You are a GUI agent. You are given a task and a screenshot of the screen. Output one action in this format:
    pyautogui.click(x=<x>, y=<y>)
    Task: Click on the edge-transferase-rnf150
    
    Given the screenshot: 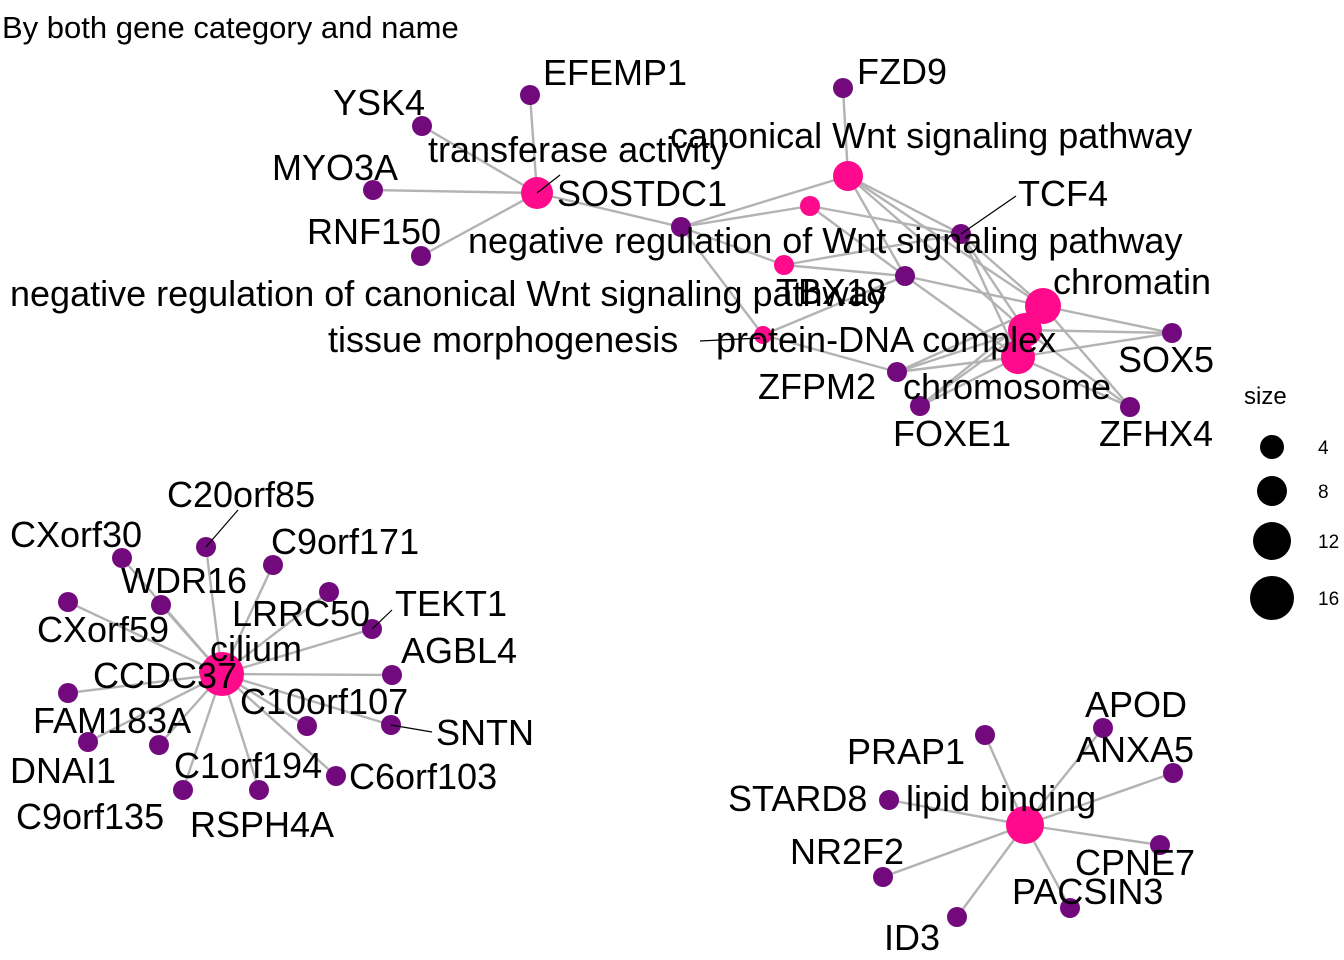 What is the action you would take?
    pyautogui.click(x=479, y=224)
    